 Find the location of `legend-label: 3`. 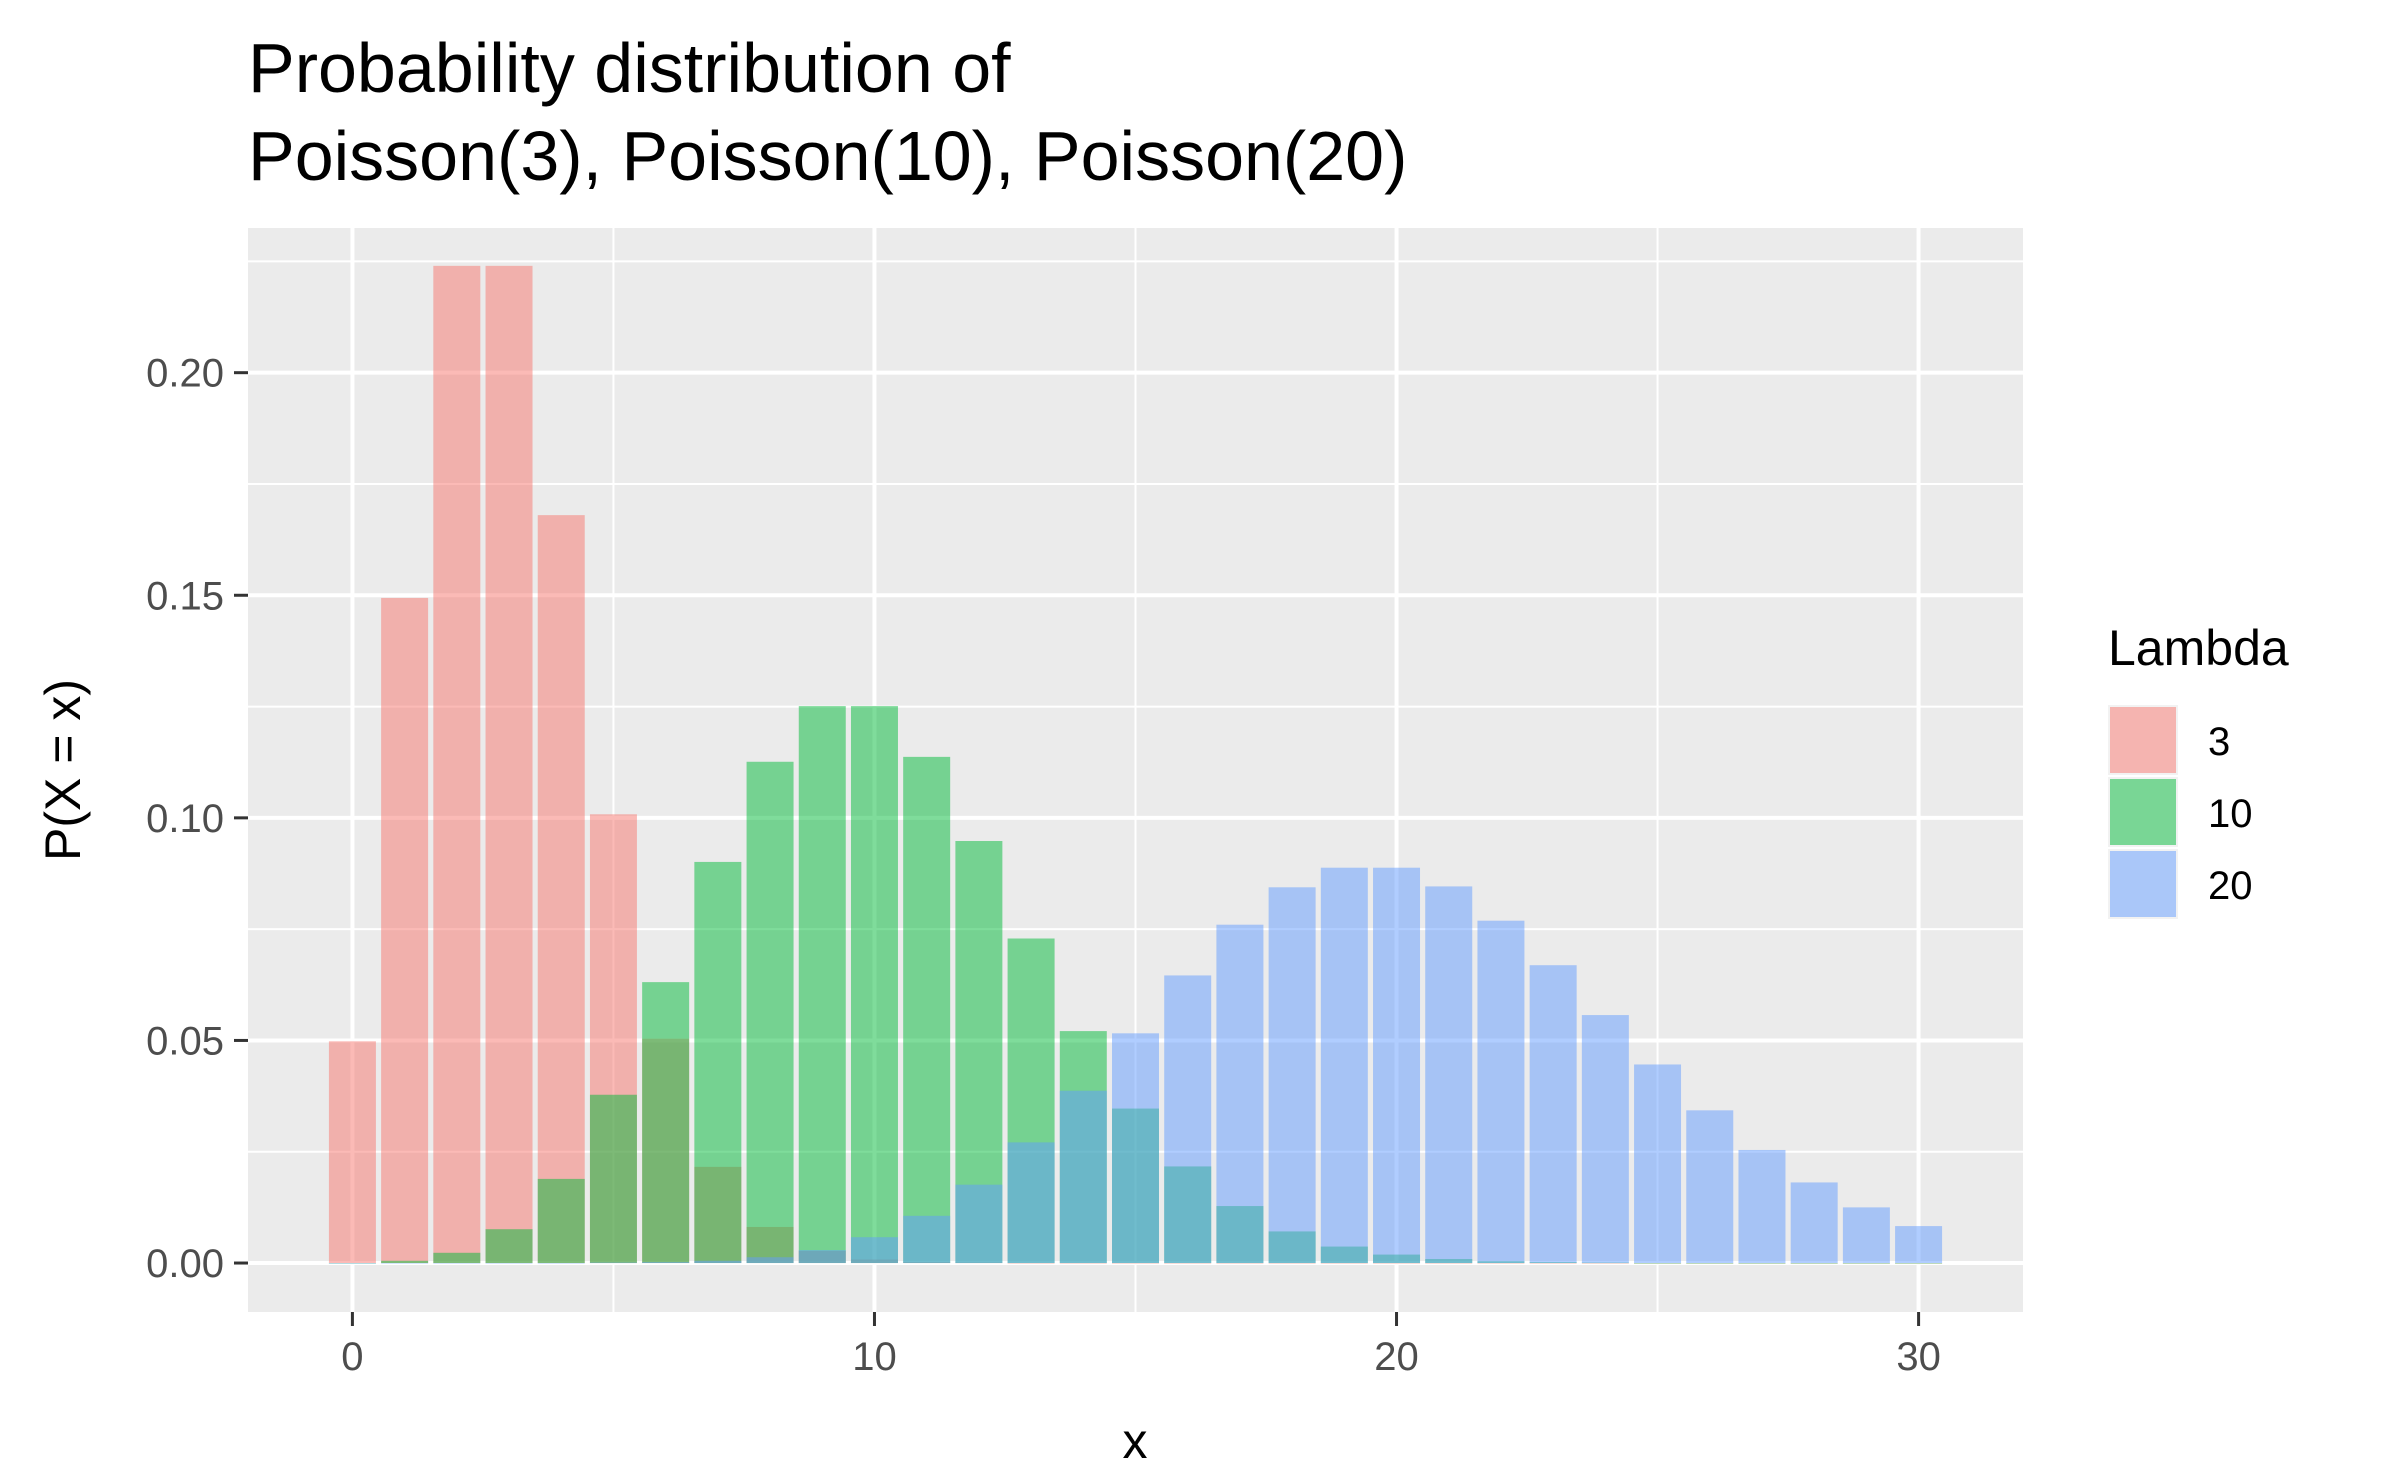

legend-label: 3 is located at coordinates (2219, 742).